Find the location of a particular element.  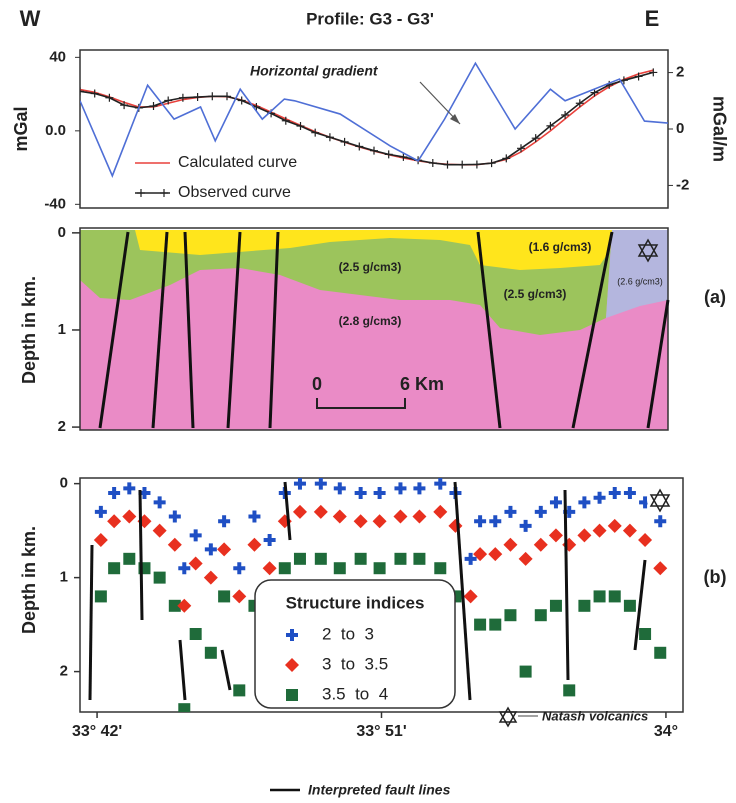

y-tick-label: 0.0 is located at coordinates (55, 130).